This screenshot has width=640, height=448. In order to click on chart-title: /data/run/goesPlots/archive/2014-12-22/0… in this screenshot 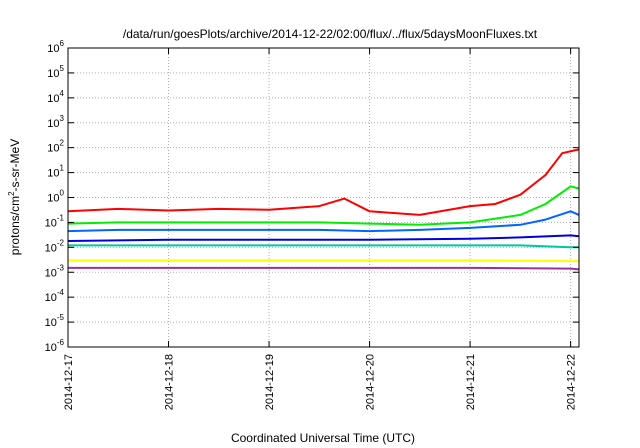, I will do `click(330, 34)`.